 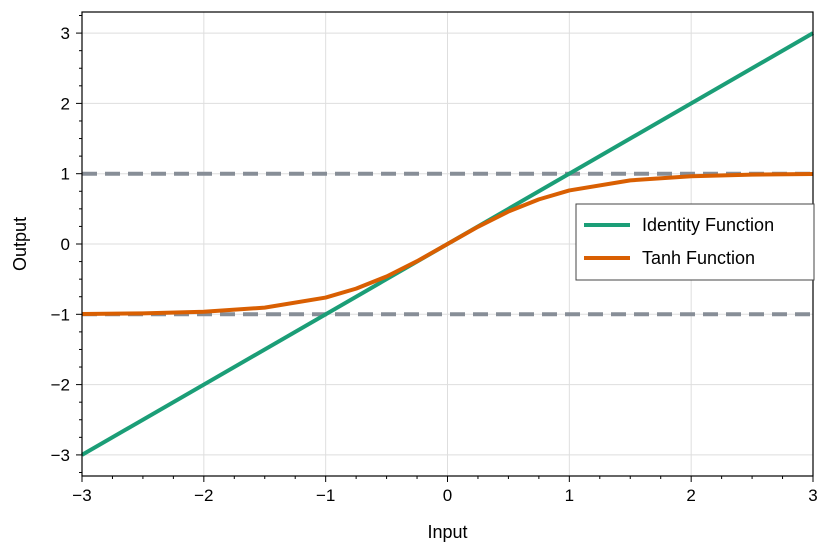 What do you see at coordinates (65, 244) in the screenshot?
I see `y-tick-label: 0` at bounding box center [65, 244].